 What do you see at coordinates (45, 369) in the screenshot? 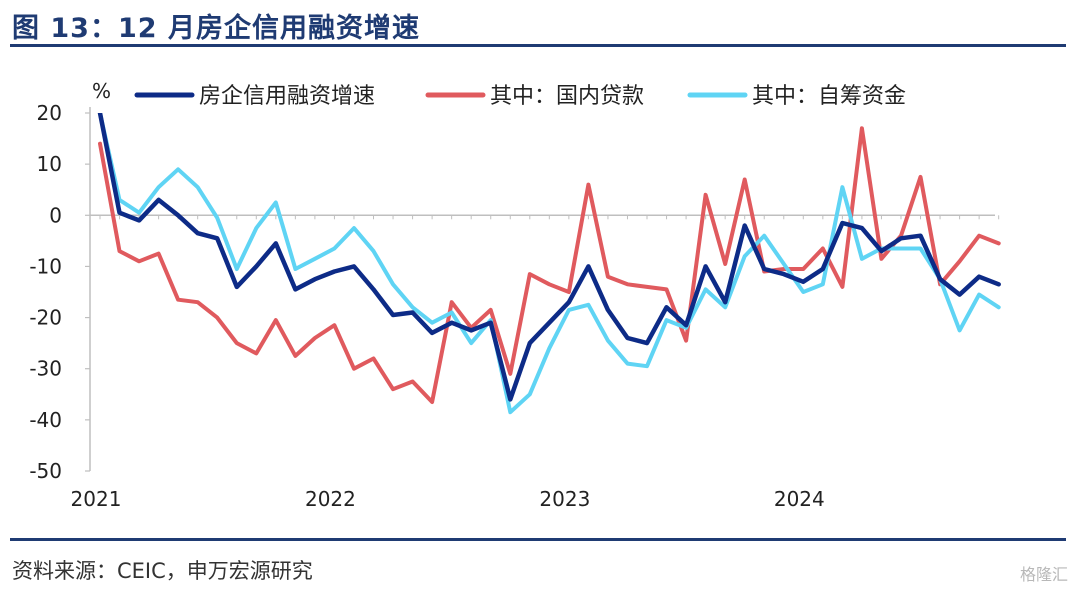
I see `y-tick-label: -30` at bounding box center [45, 369].